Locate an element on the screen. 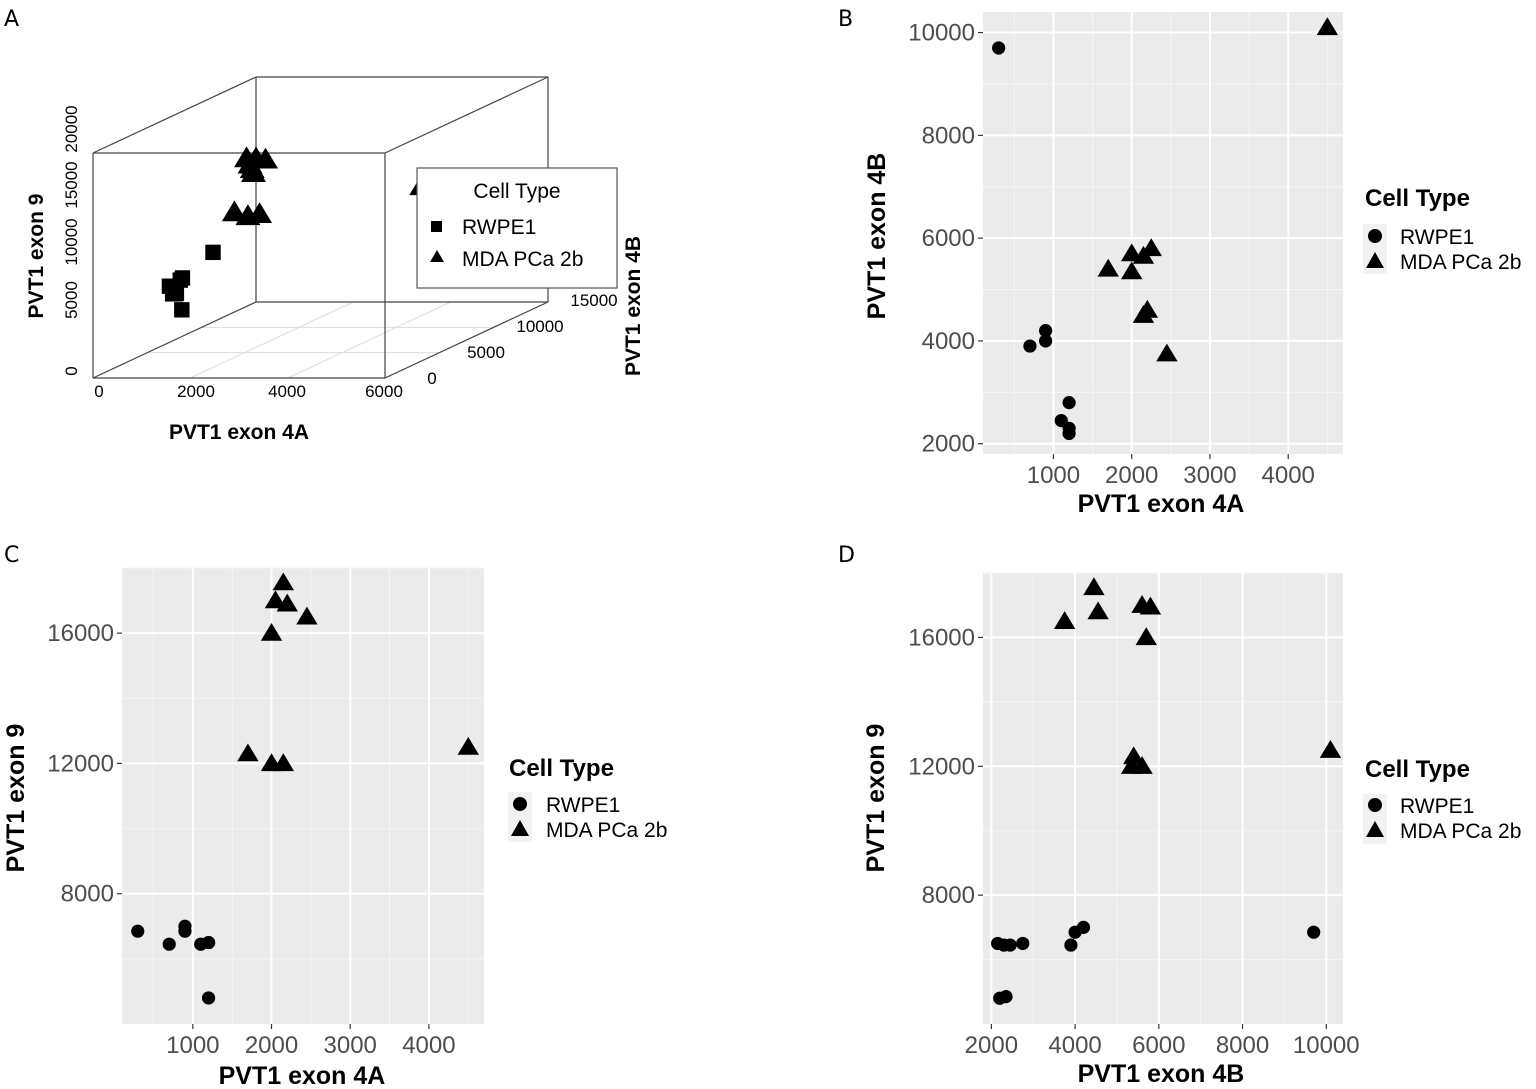 The image size is (1536, 1089). panel-b-xtick: 1000 is located at coordinates (1053, 475).